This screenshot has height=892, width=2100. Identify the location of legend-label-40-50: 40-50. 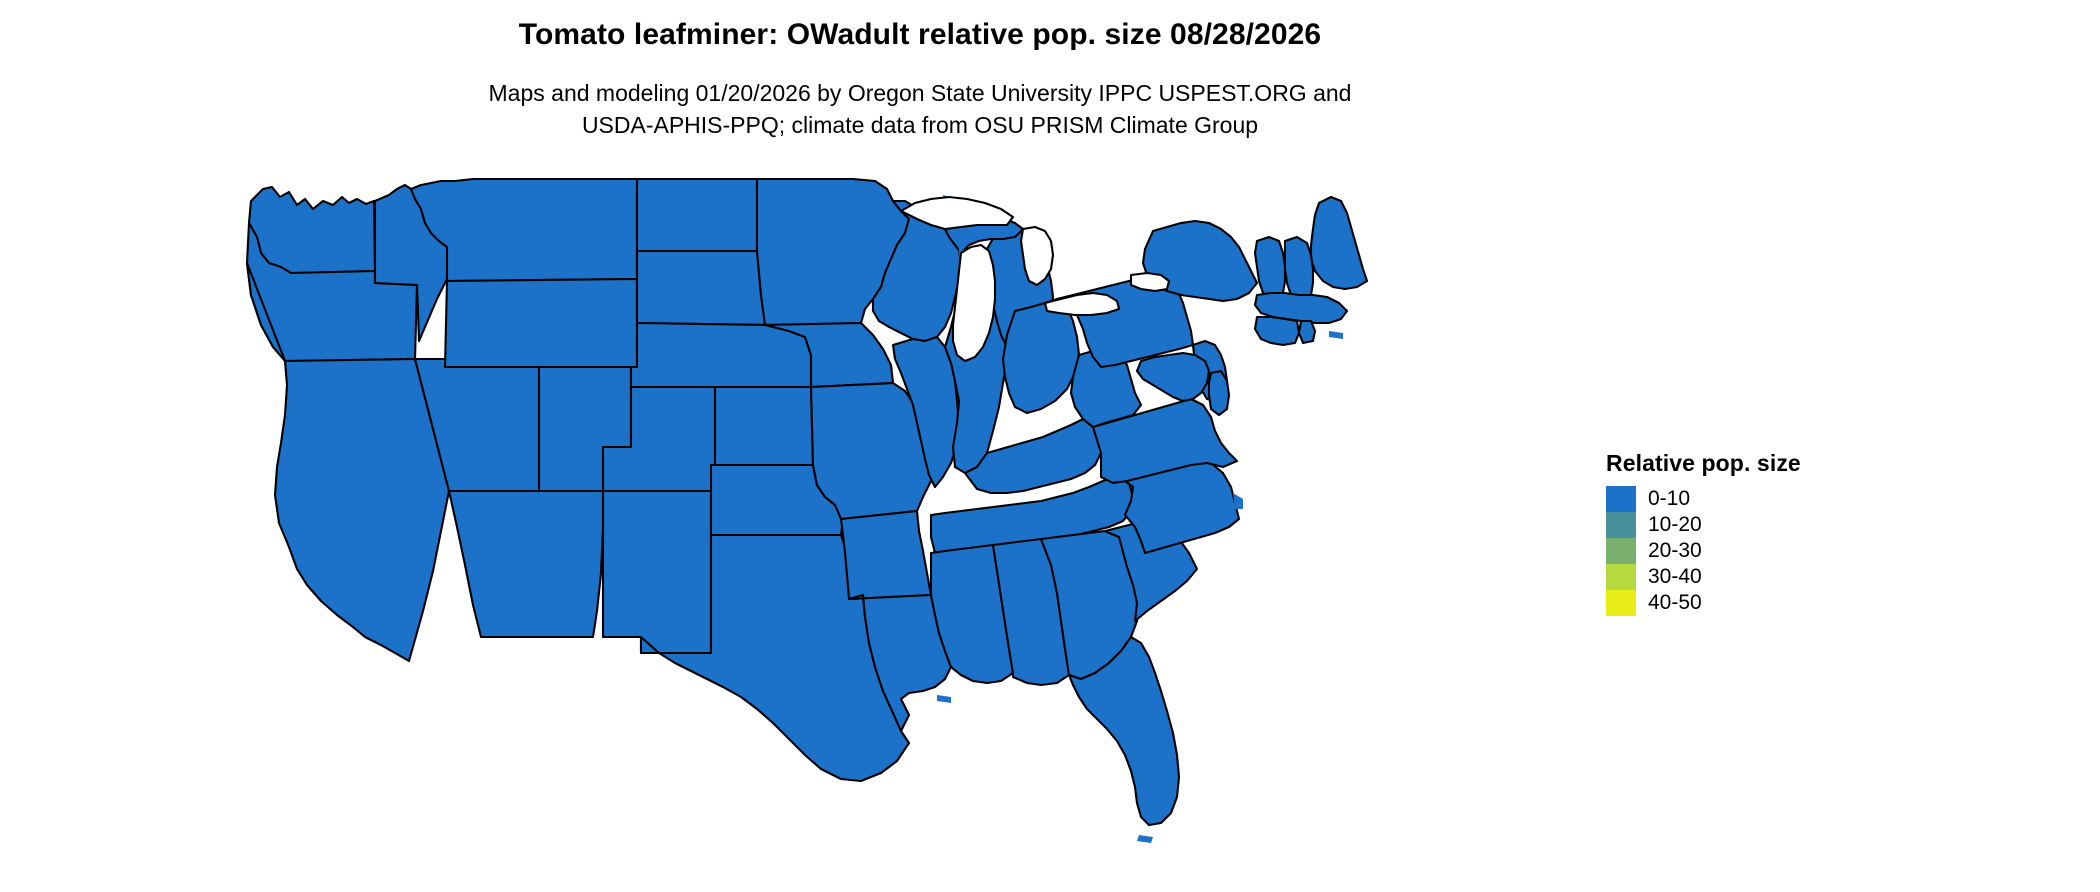
(1675, 602).